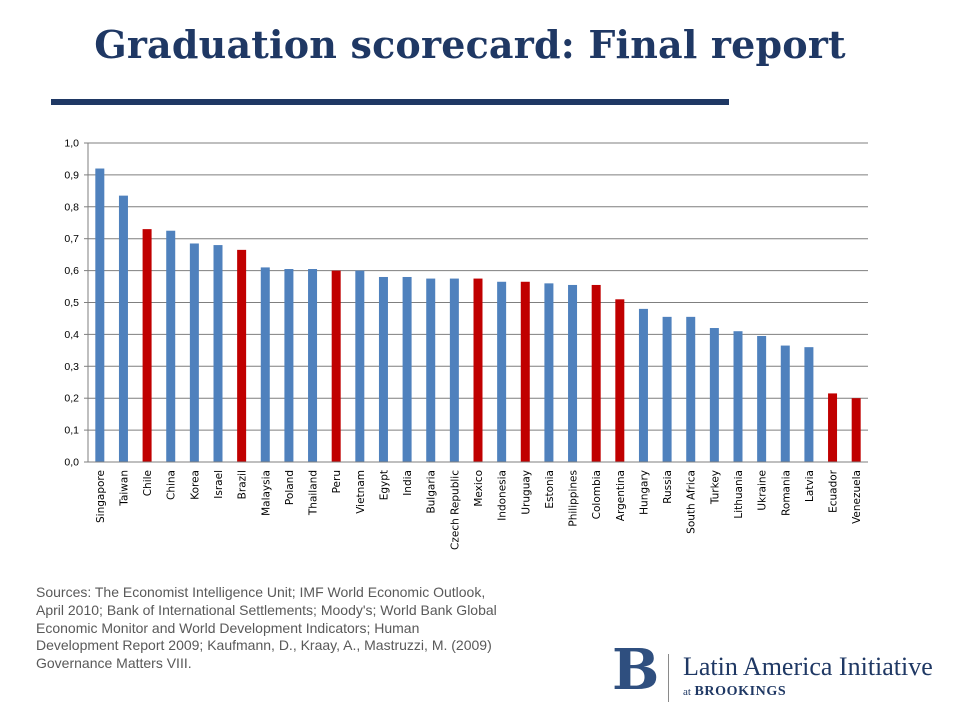  I want to click on bar-venezuela, so click(856, 430).